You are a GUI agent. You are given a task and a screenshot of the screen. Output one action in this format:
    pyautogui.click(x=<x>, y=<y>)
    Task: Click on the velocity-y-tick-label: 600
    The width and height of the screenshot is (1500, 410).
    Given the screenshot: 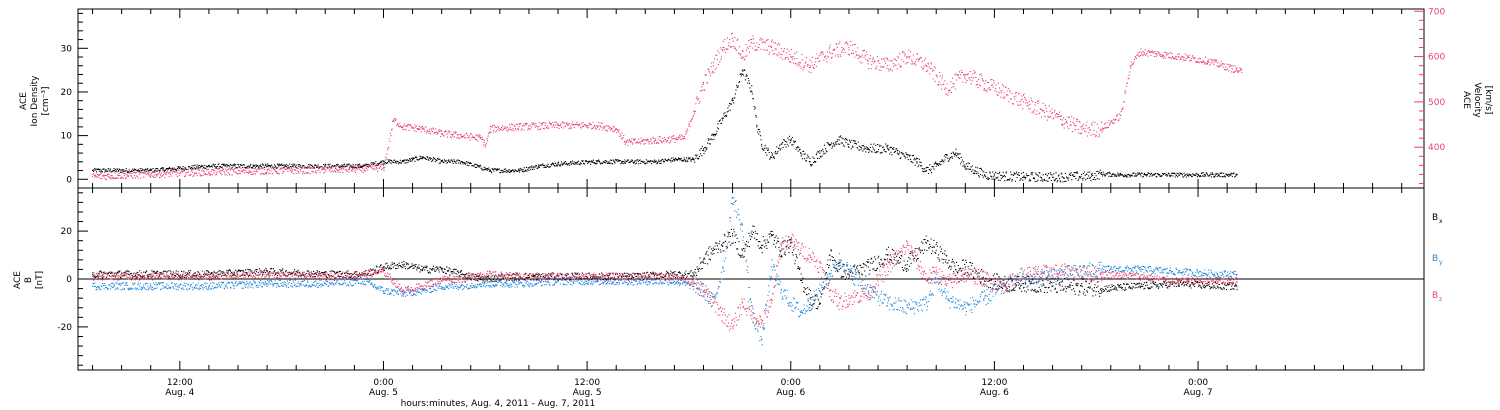 What is the action you would take?
    pyautogui.click(x=1436, y=58)
    